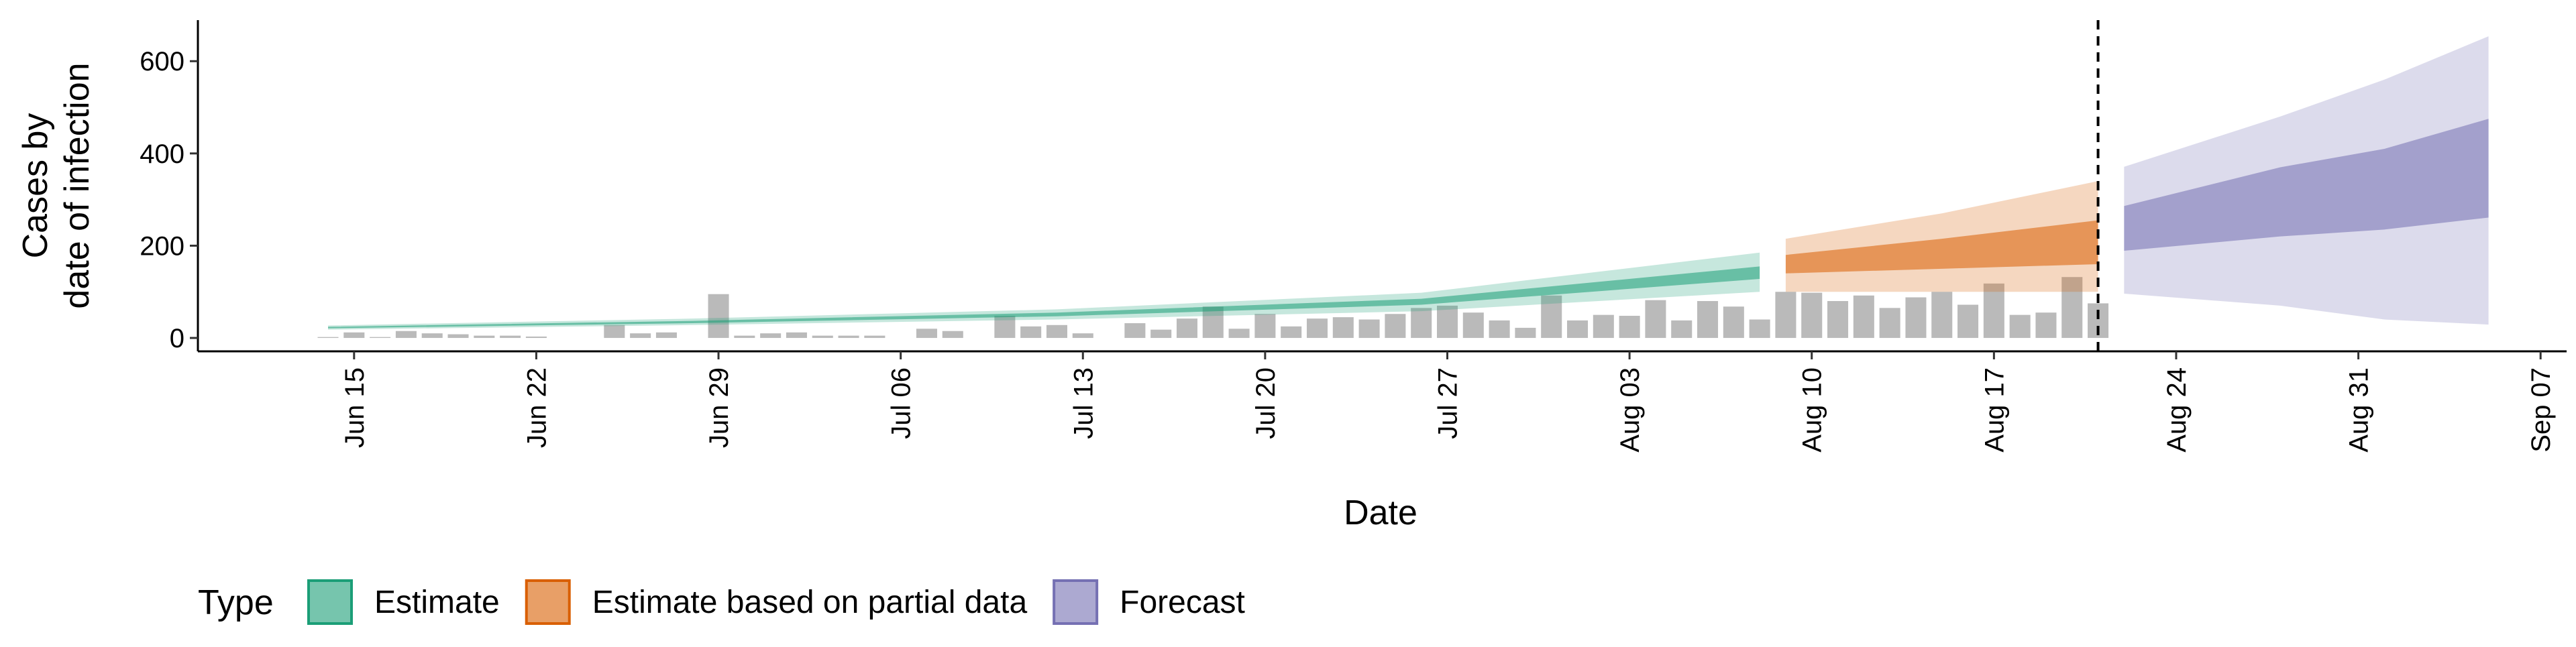 Image resolution: width=2576 pixels, height=647 pixels. What do you see at coordinates (162, 154) in the screenshot?
I see `y-tick-label: 400` at bounding box center [162, 154].